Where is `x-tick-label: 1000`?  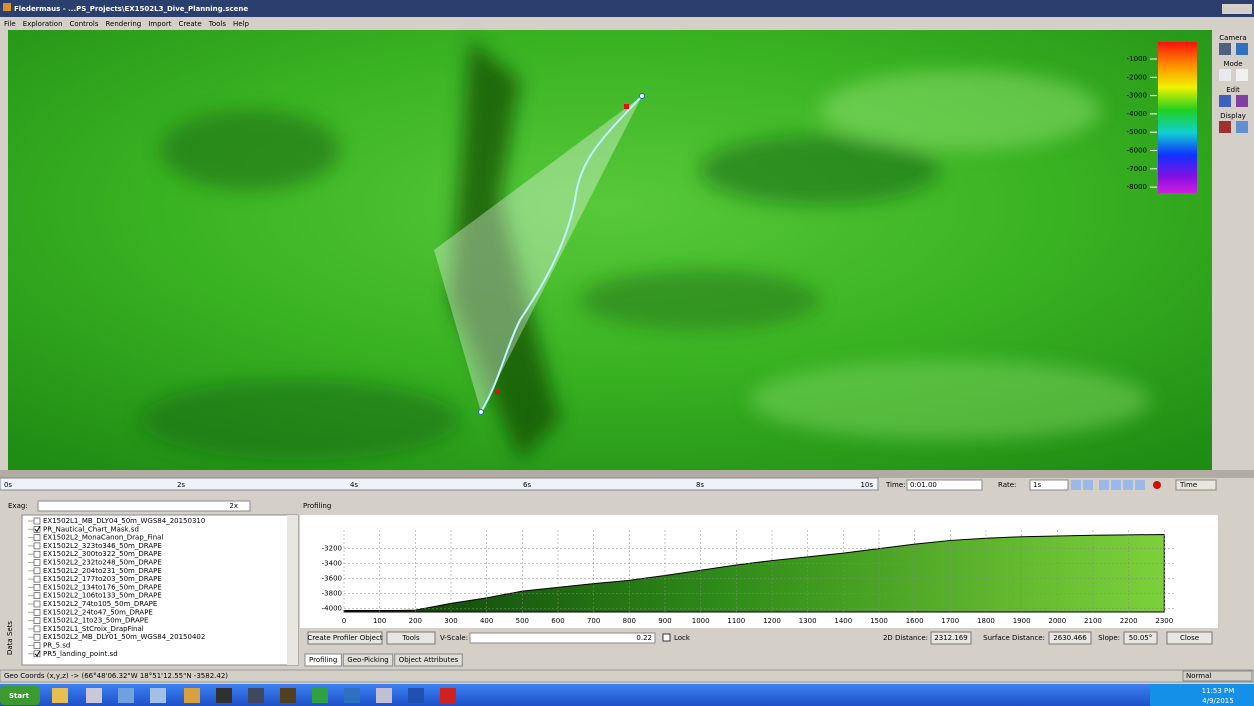
x-tick-label: 1000 is located at coordinates (701, 621).